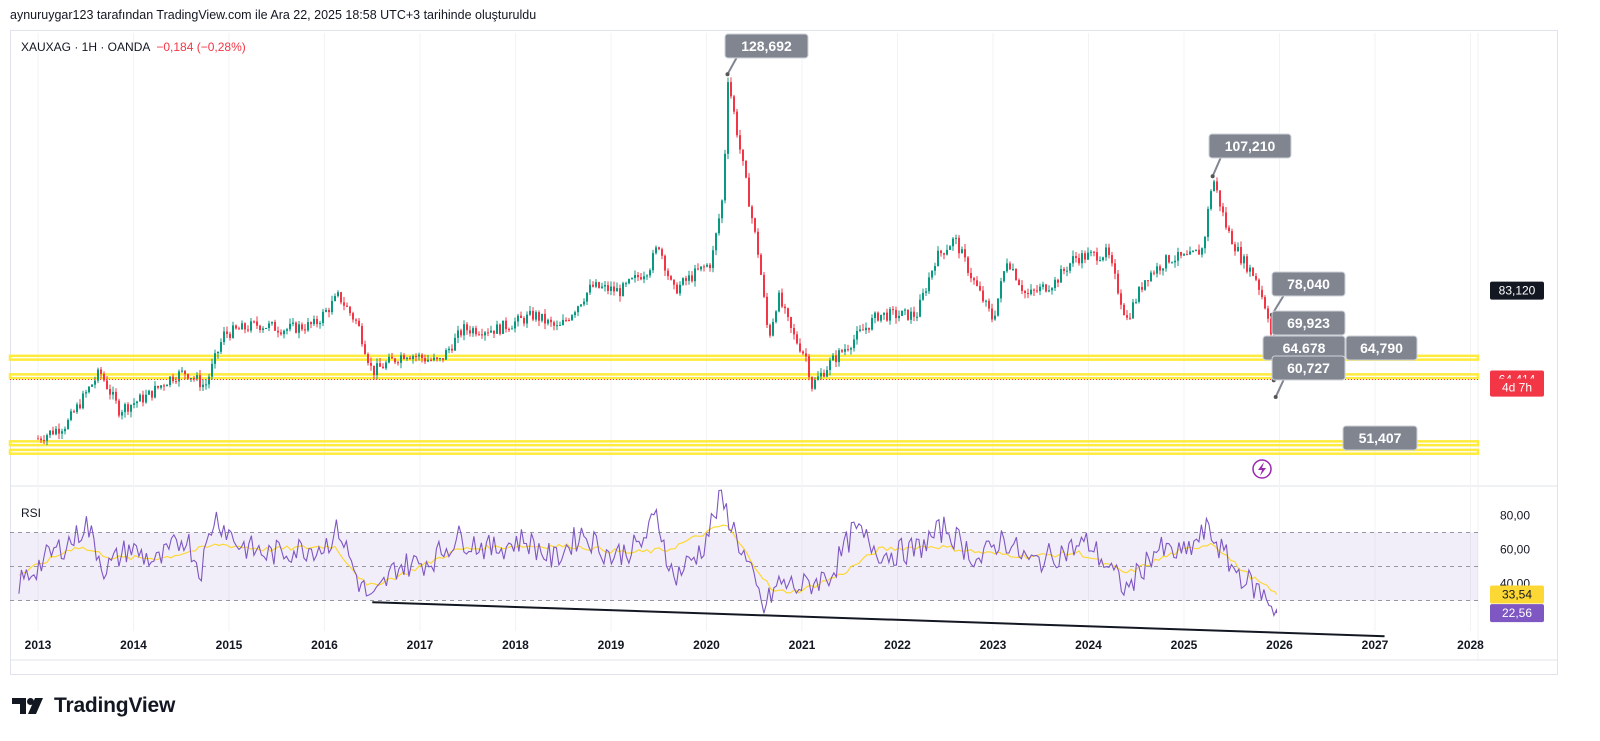 This screenshot has width=1600, height=741. Describe the element at coordinates (133, 47) in the screenshot. I see `symbol-legend: XAUXAG · 1H · OANDA −0,184 (−0,28%)` at that location.